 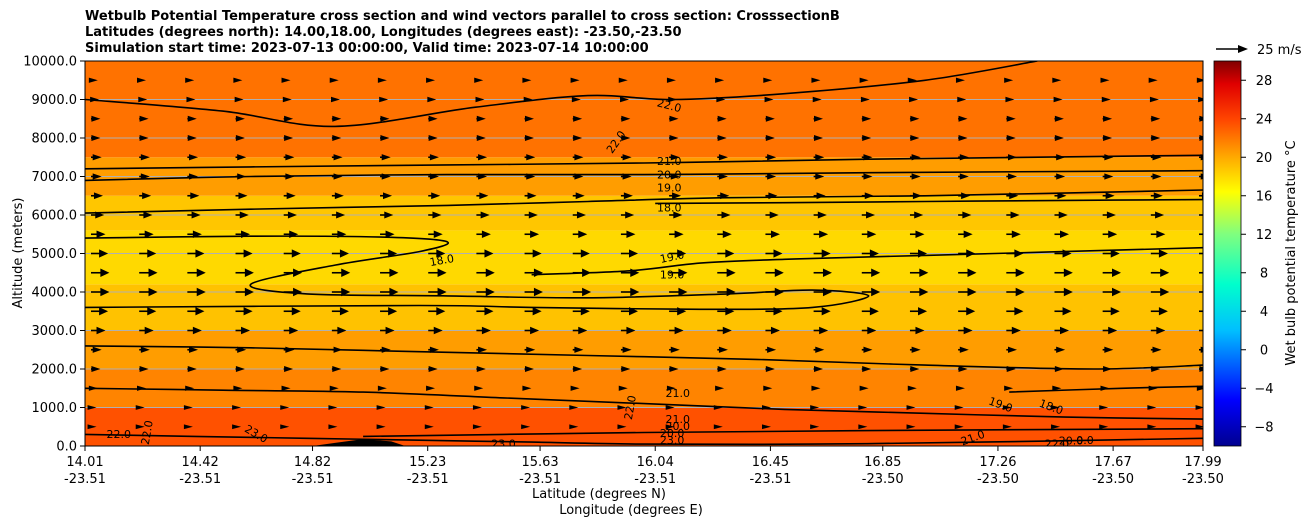 I want to click on colorbar-tick-label: 24, so click(x=1264, y=119).